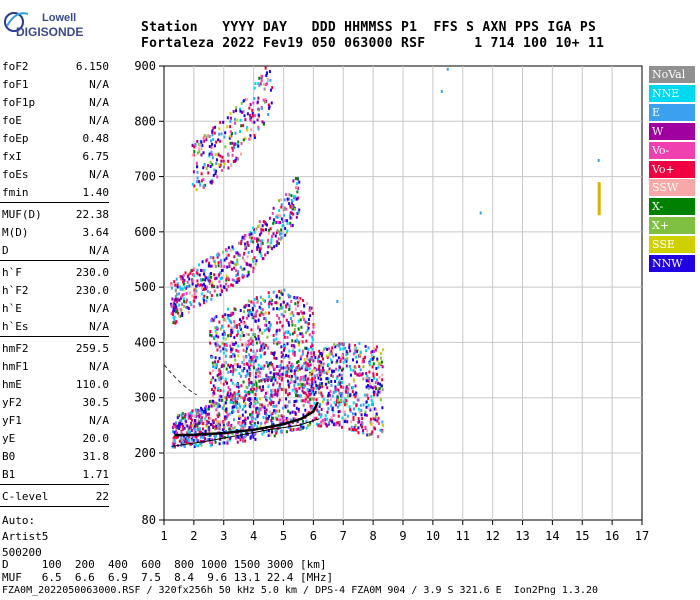 Image resolution: width=700 pixels, height=600 pixels. I want to click on param-label: C-level, so click(25, 496).